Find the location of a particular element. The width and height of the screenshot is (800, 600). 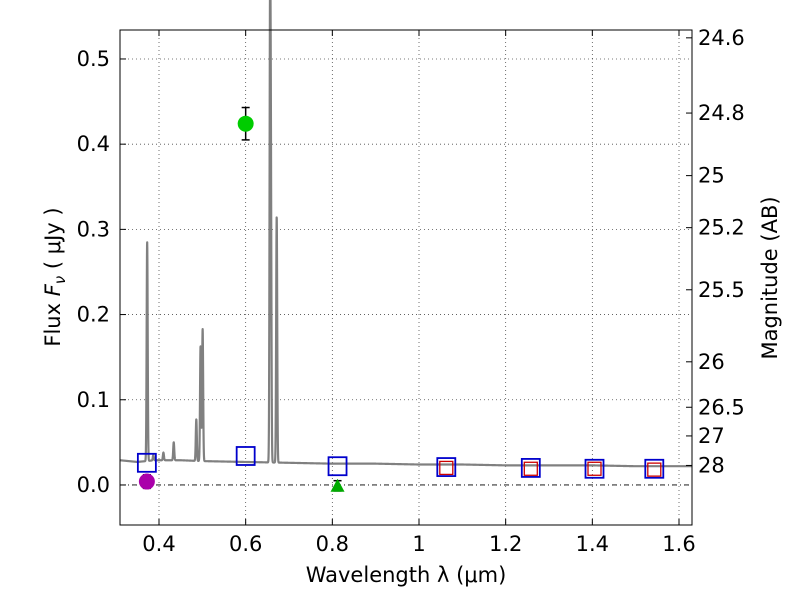

y-tick-label: 0.1 is located at coordinates (93, 400).